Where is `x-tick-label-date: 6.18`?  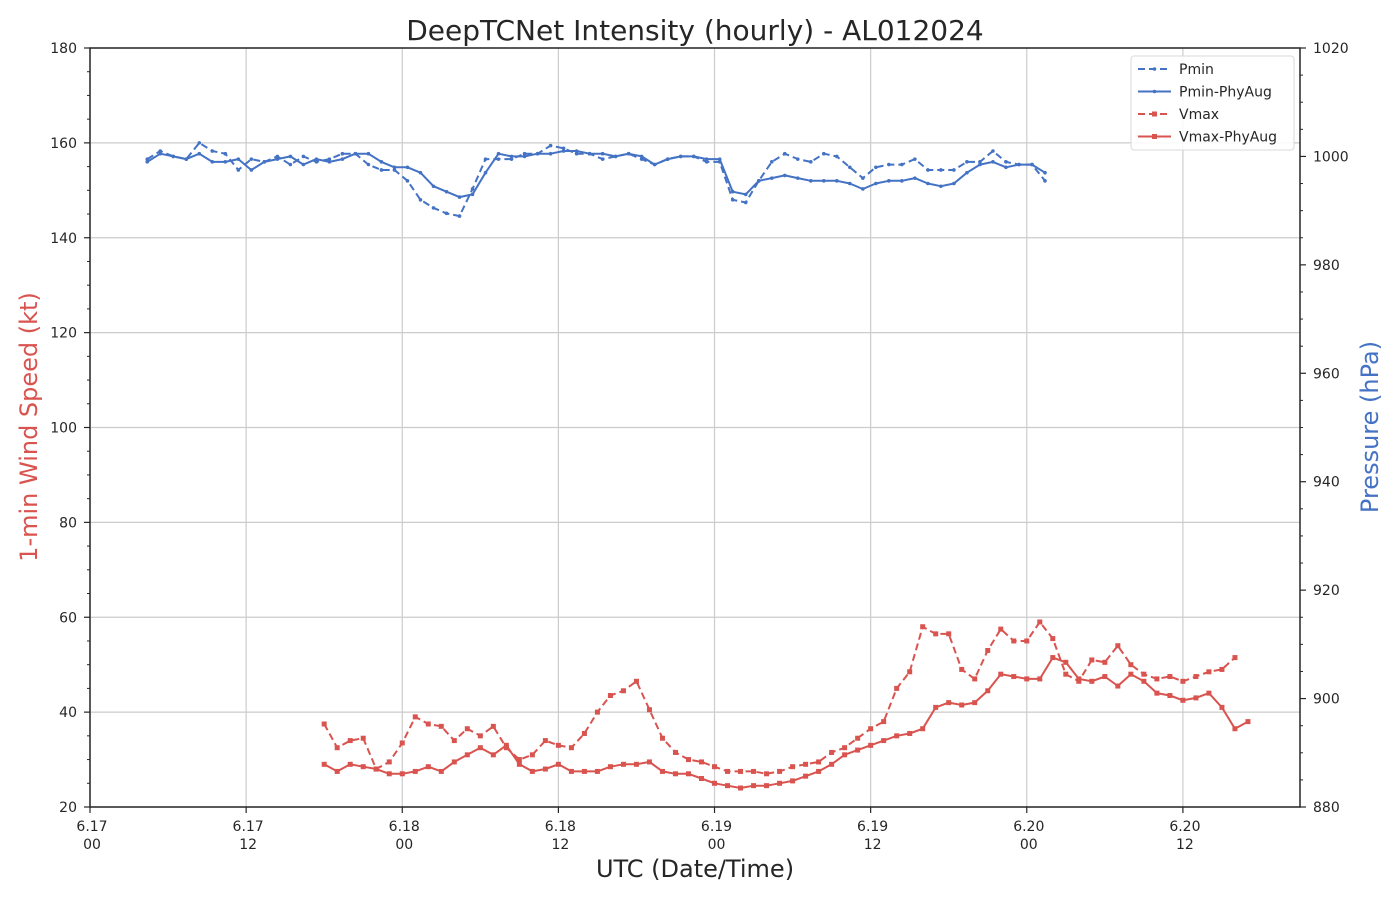 x-tick-label-date: 6.18 is located at coordinates (404, 827).